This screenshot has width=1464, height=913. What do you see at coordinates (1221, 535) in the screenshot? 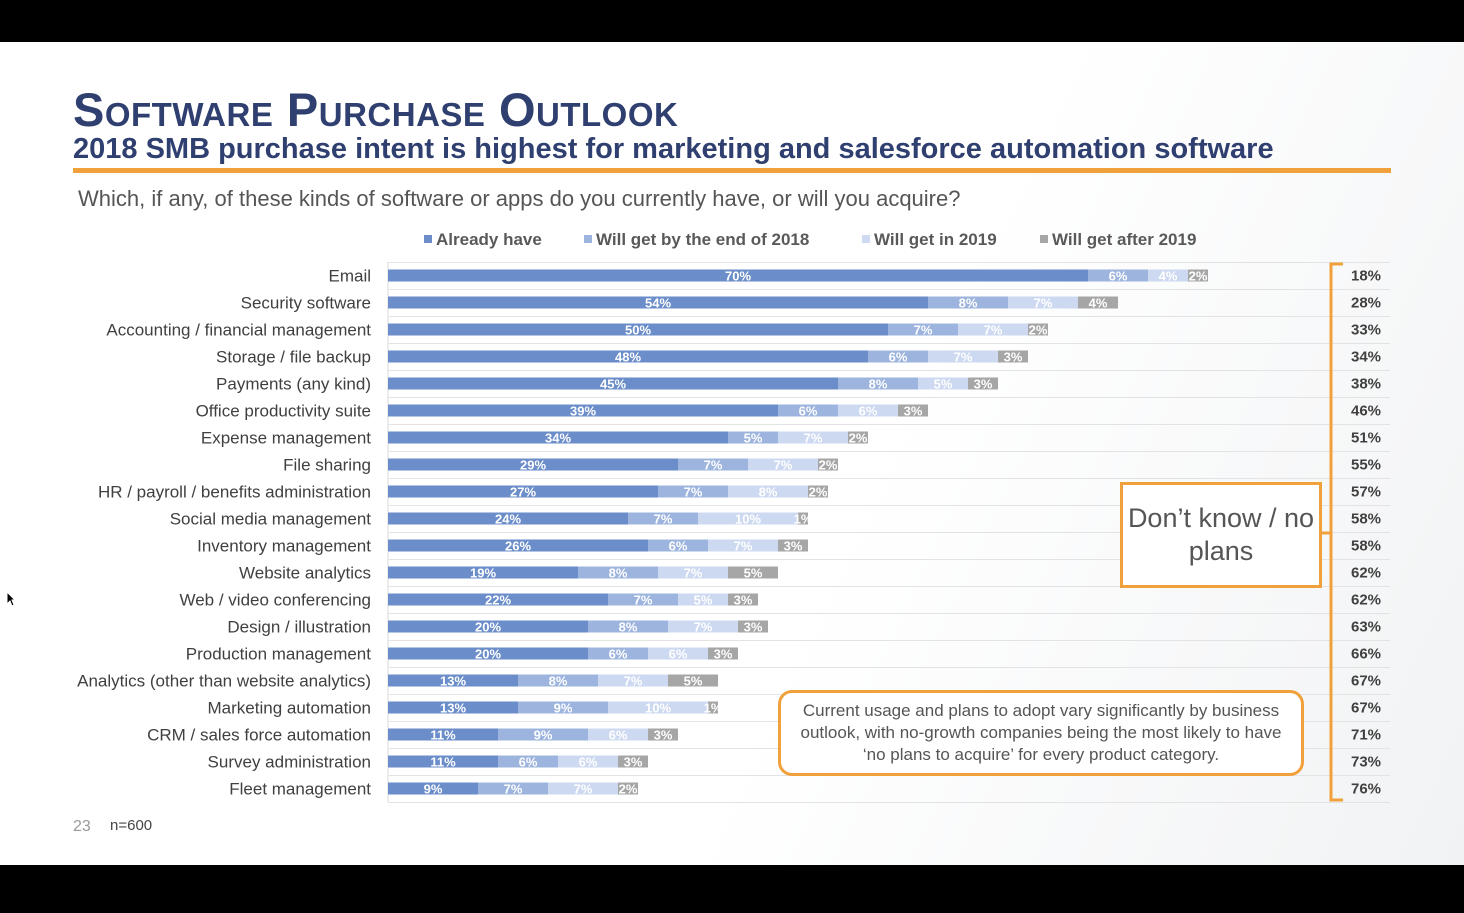
I see `dont-know-label-box: Don’t know / no plans` at bounding box center [1221, 535].